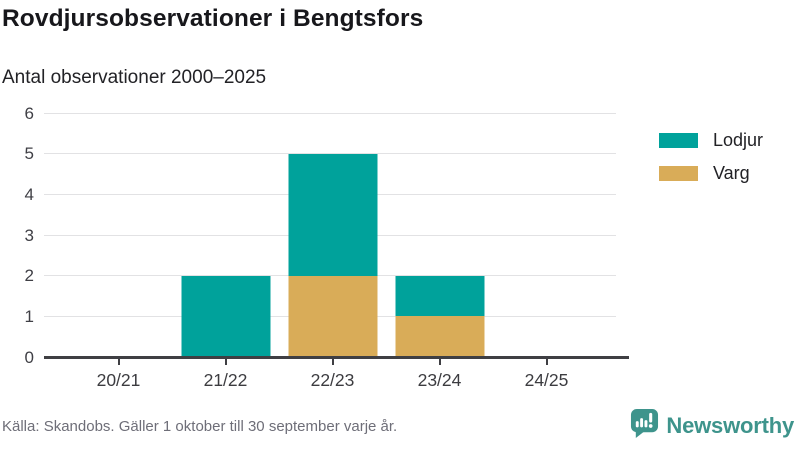 The height and width of the screenshot is (450, 800). What do you see at coordinates (225, 379) in the screenshot?
I see `x-axis-label-21/22: 21/22` at bounding box center [225, 379].